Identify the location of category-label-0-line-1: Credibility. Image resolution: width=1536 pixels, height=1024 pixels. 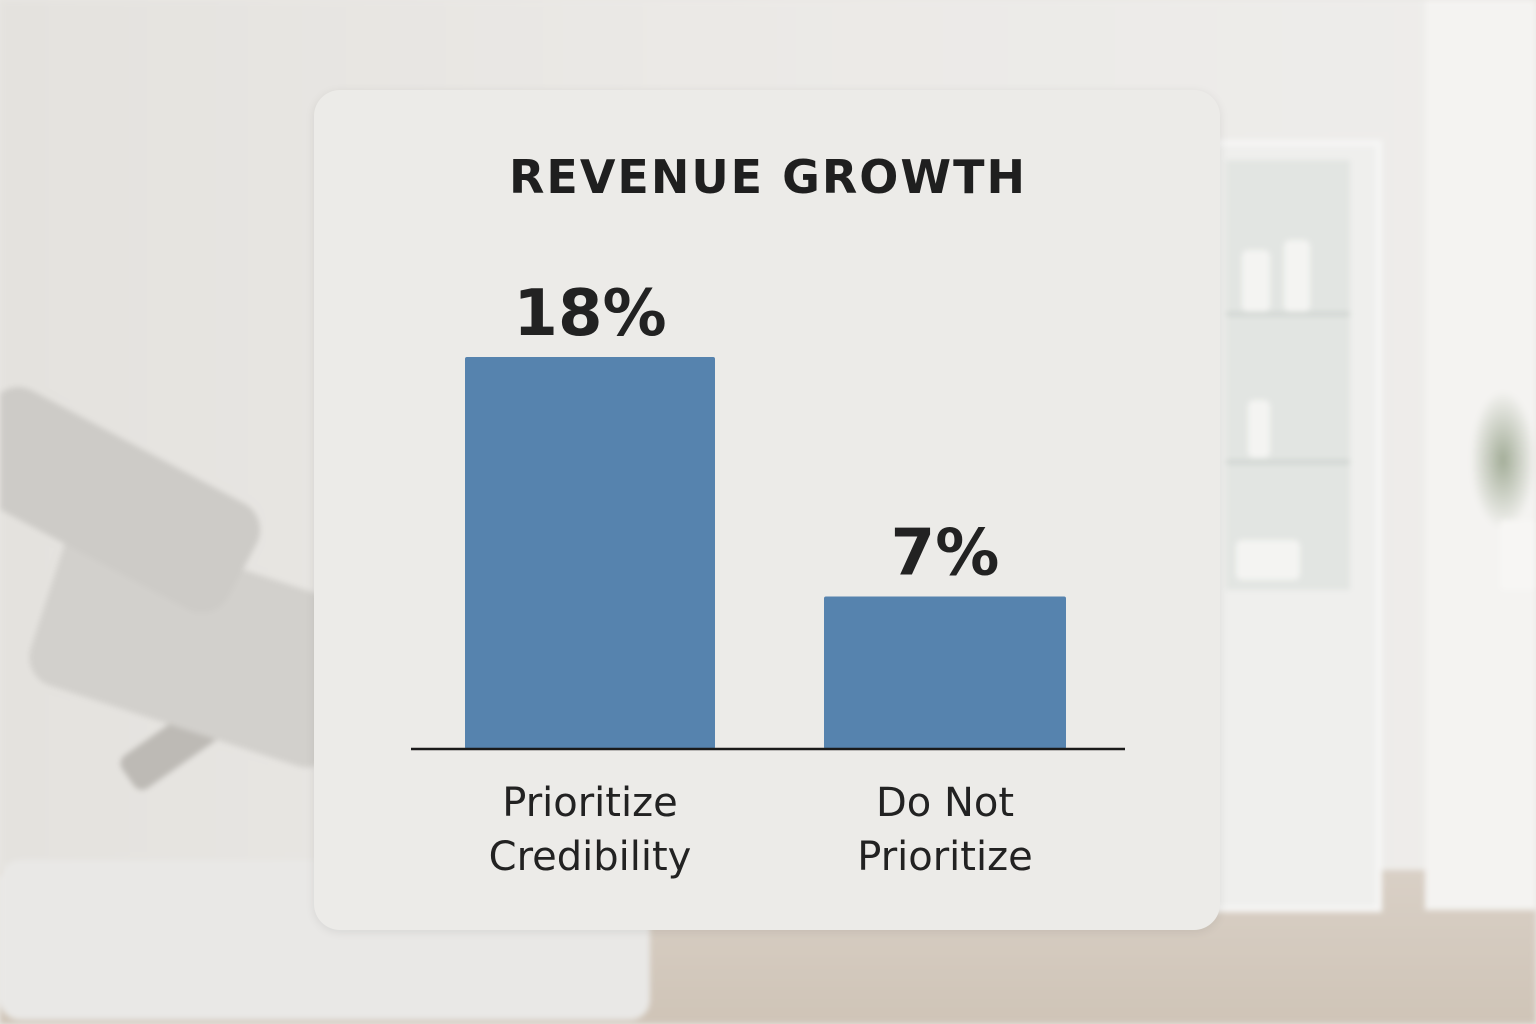
(590, 857).